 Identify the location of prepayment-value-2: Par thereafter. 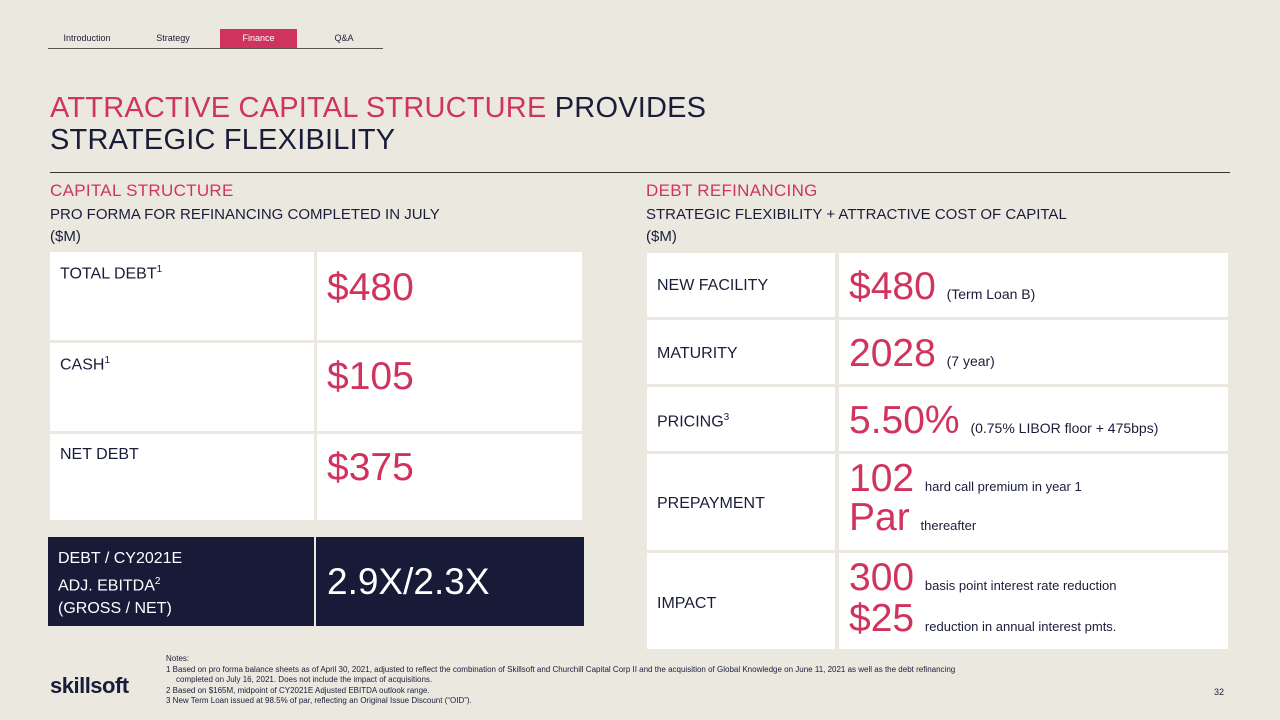
(913, 517).